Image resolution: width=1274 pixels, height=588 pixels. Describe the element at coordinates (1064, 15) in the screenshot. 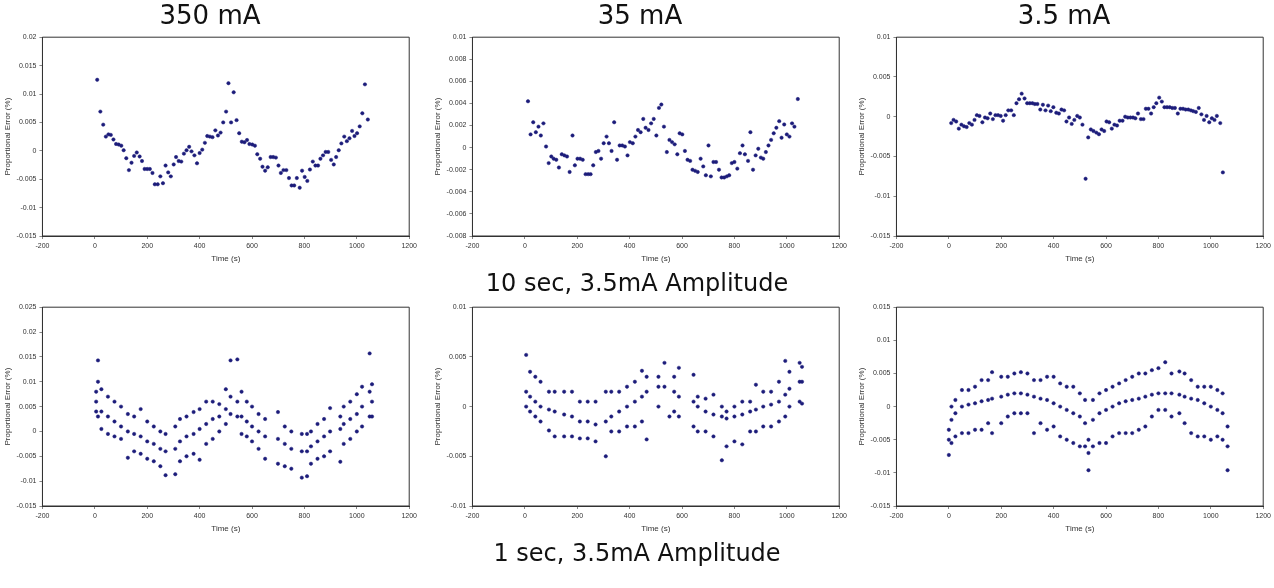

I see `chart-title: 3.5 mA` at that location.